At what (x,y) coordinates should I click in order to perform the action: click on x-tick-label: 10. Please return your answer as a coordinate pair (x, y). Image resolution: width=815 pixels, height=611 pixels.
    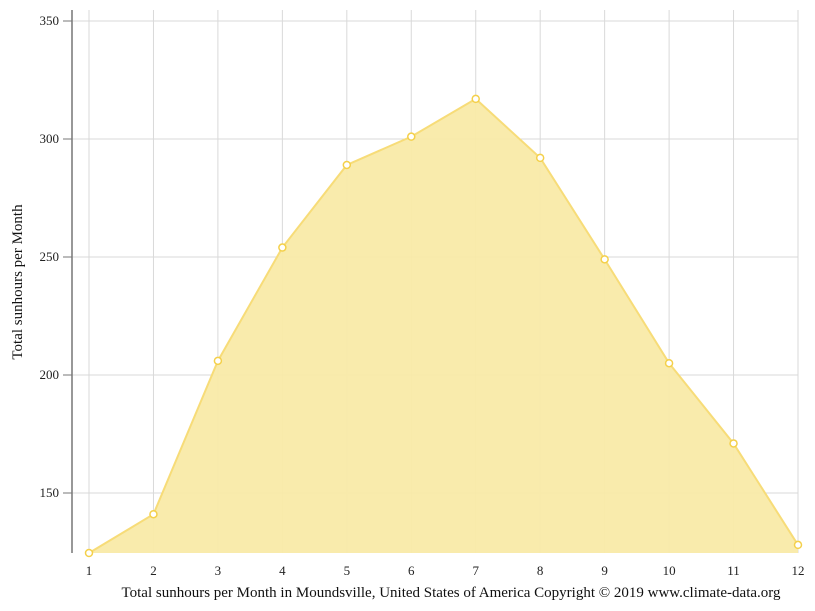
    Looking at the image, I should click on (669, 570).